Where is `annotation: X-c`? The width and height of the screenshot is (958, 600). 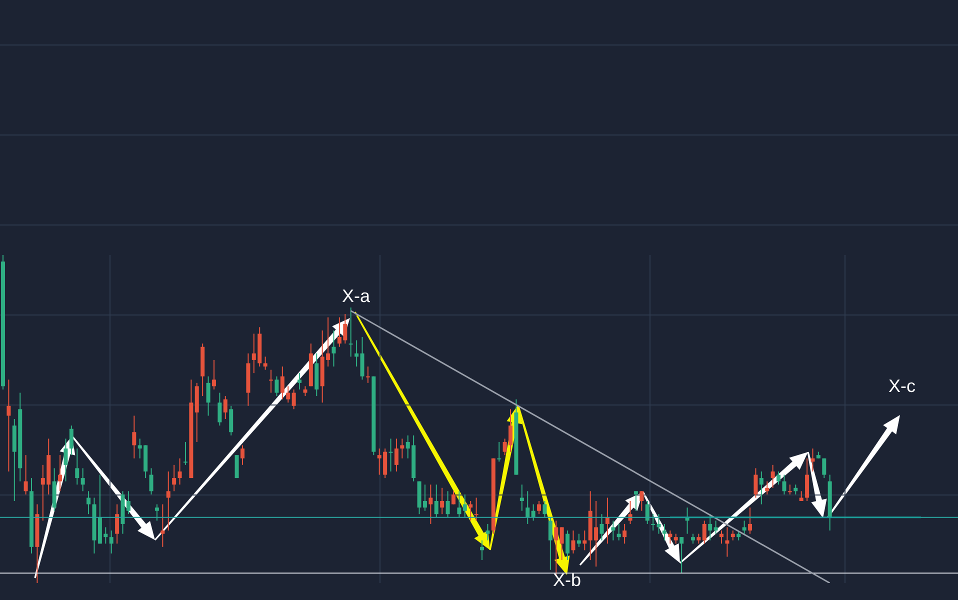 annotation: X-c is located at coordinates (902, 386).